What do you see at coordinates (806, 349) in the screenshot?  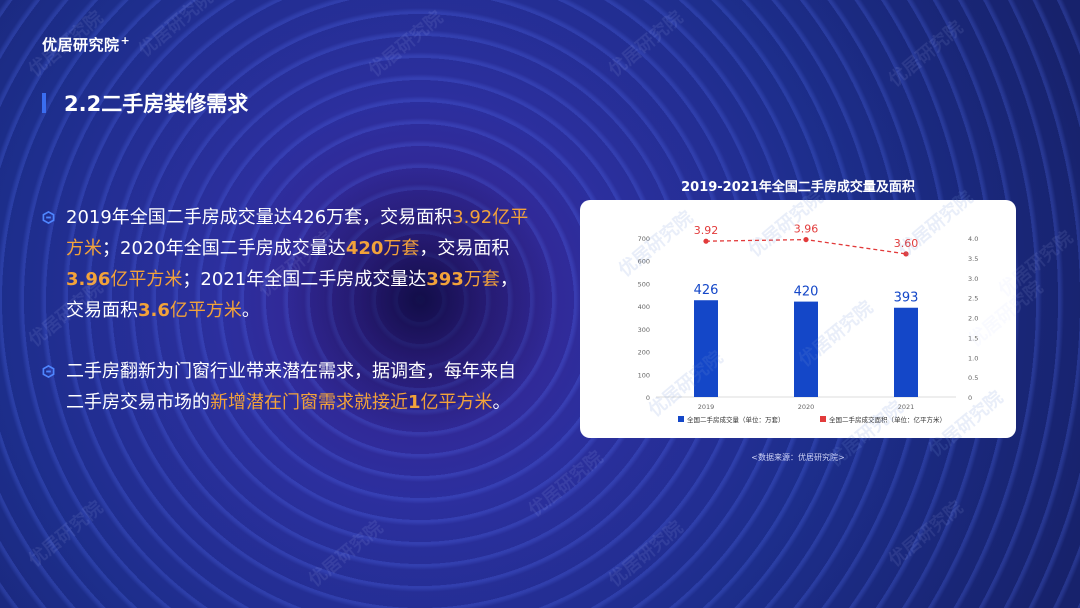 I see `bar-2020` at bounding box center [806, 349].